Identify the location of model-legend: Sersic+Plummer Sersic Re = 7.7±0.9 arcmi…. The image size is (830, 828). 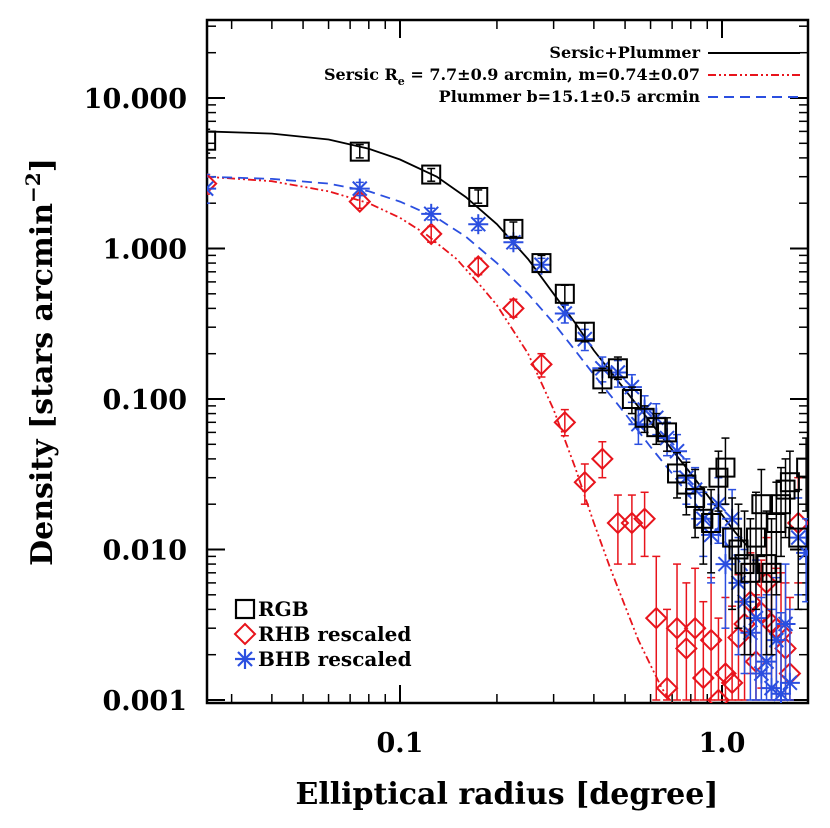
(562, 74).